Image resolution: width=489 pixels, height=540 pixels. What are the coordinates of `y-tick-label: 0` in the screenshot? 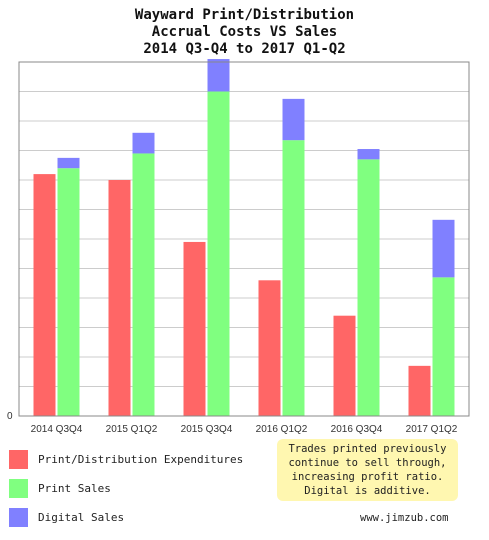 It's located at (10, 416).